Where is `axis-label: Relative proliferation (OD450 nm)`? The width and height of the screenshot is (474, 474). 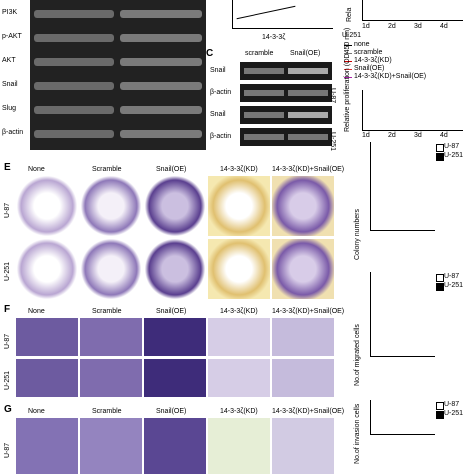 axis-label: Relative proliferation (OD450 nm) is located at coordinates (347, 79).